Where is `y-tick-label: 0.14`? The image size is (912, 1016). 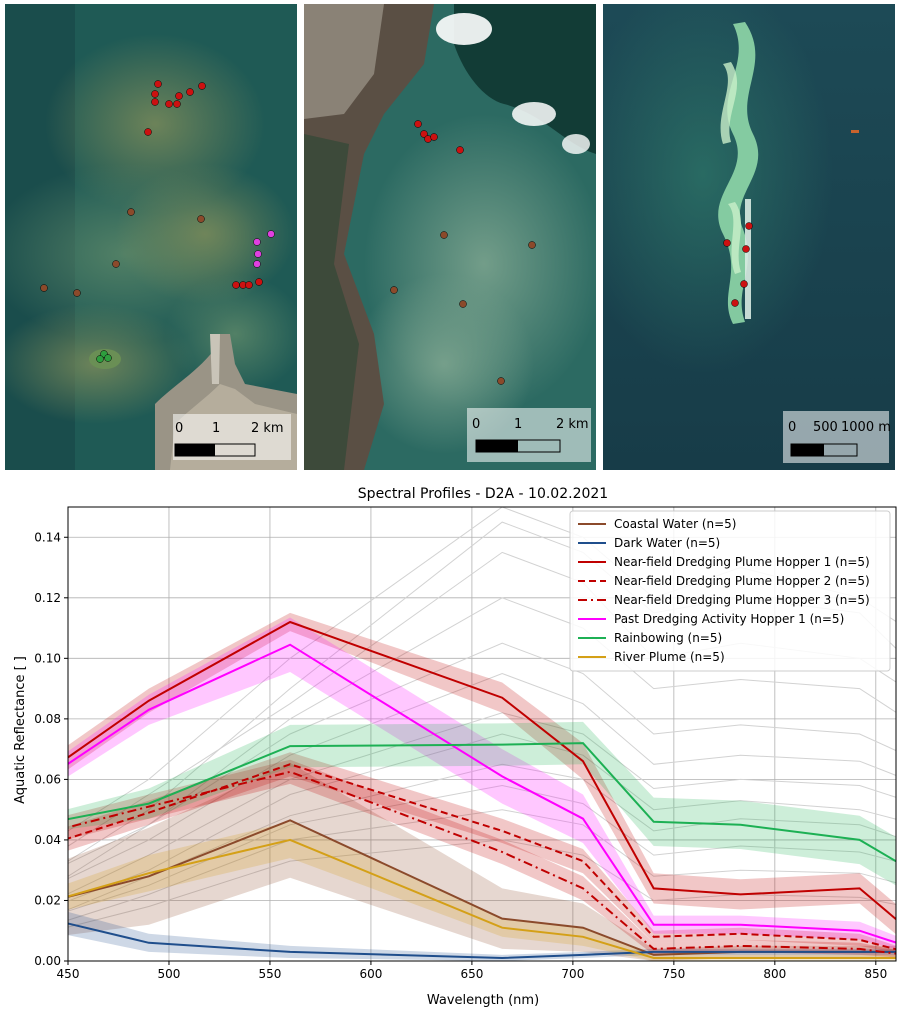 y-tick-label: 0.14 is located at coordinates (47, 537).